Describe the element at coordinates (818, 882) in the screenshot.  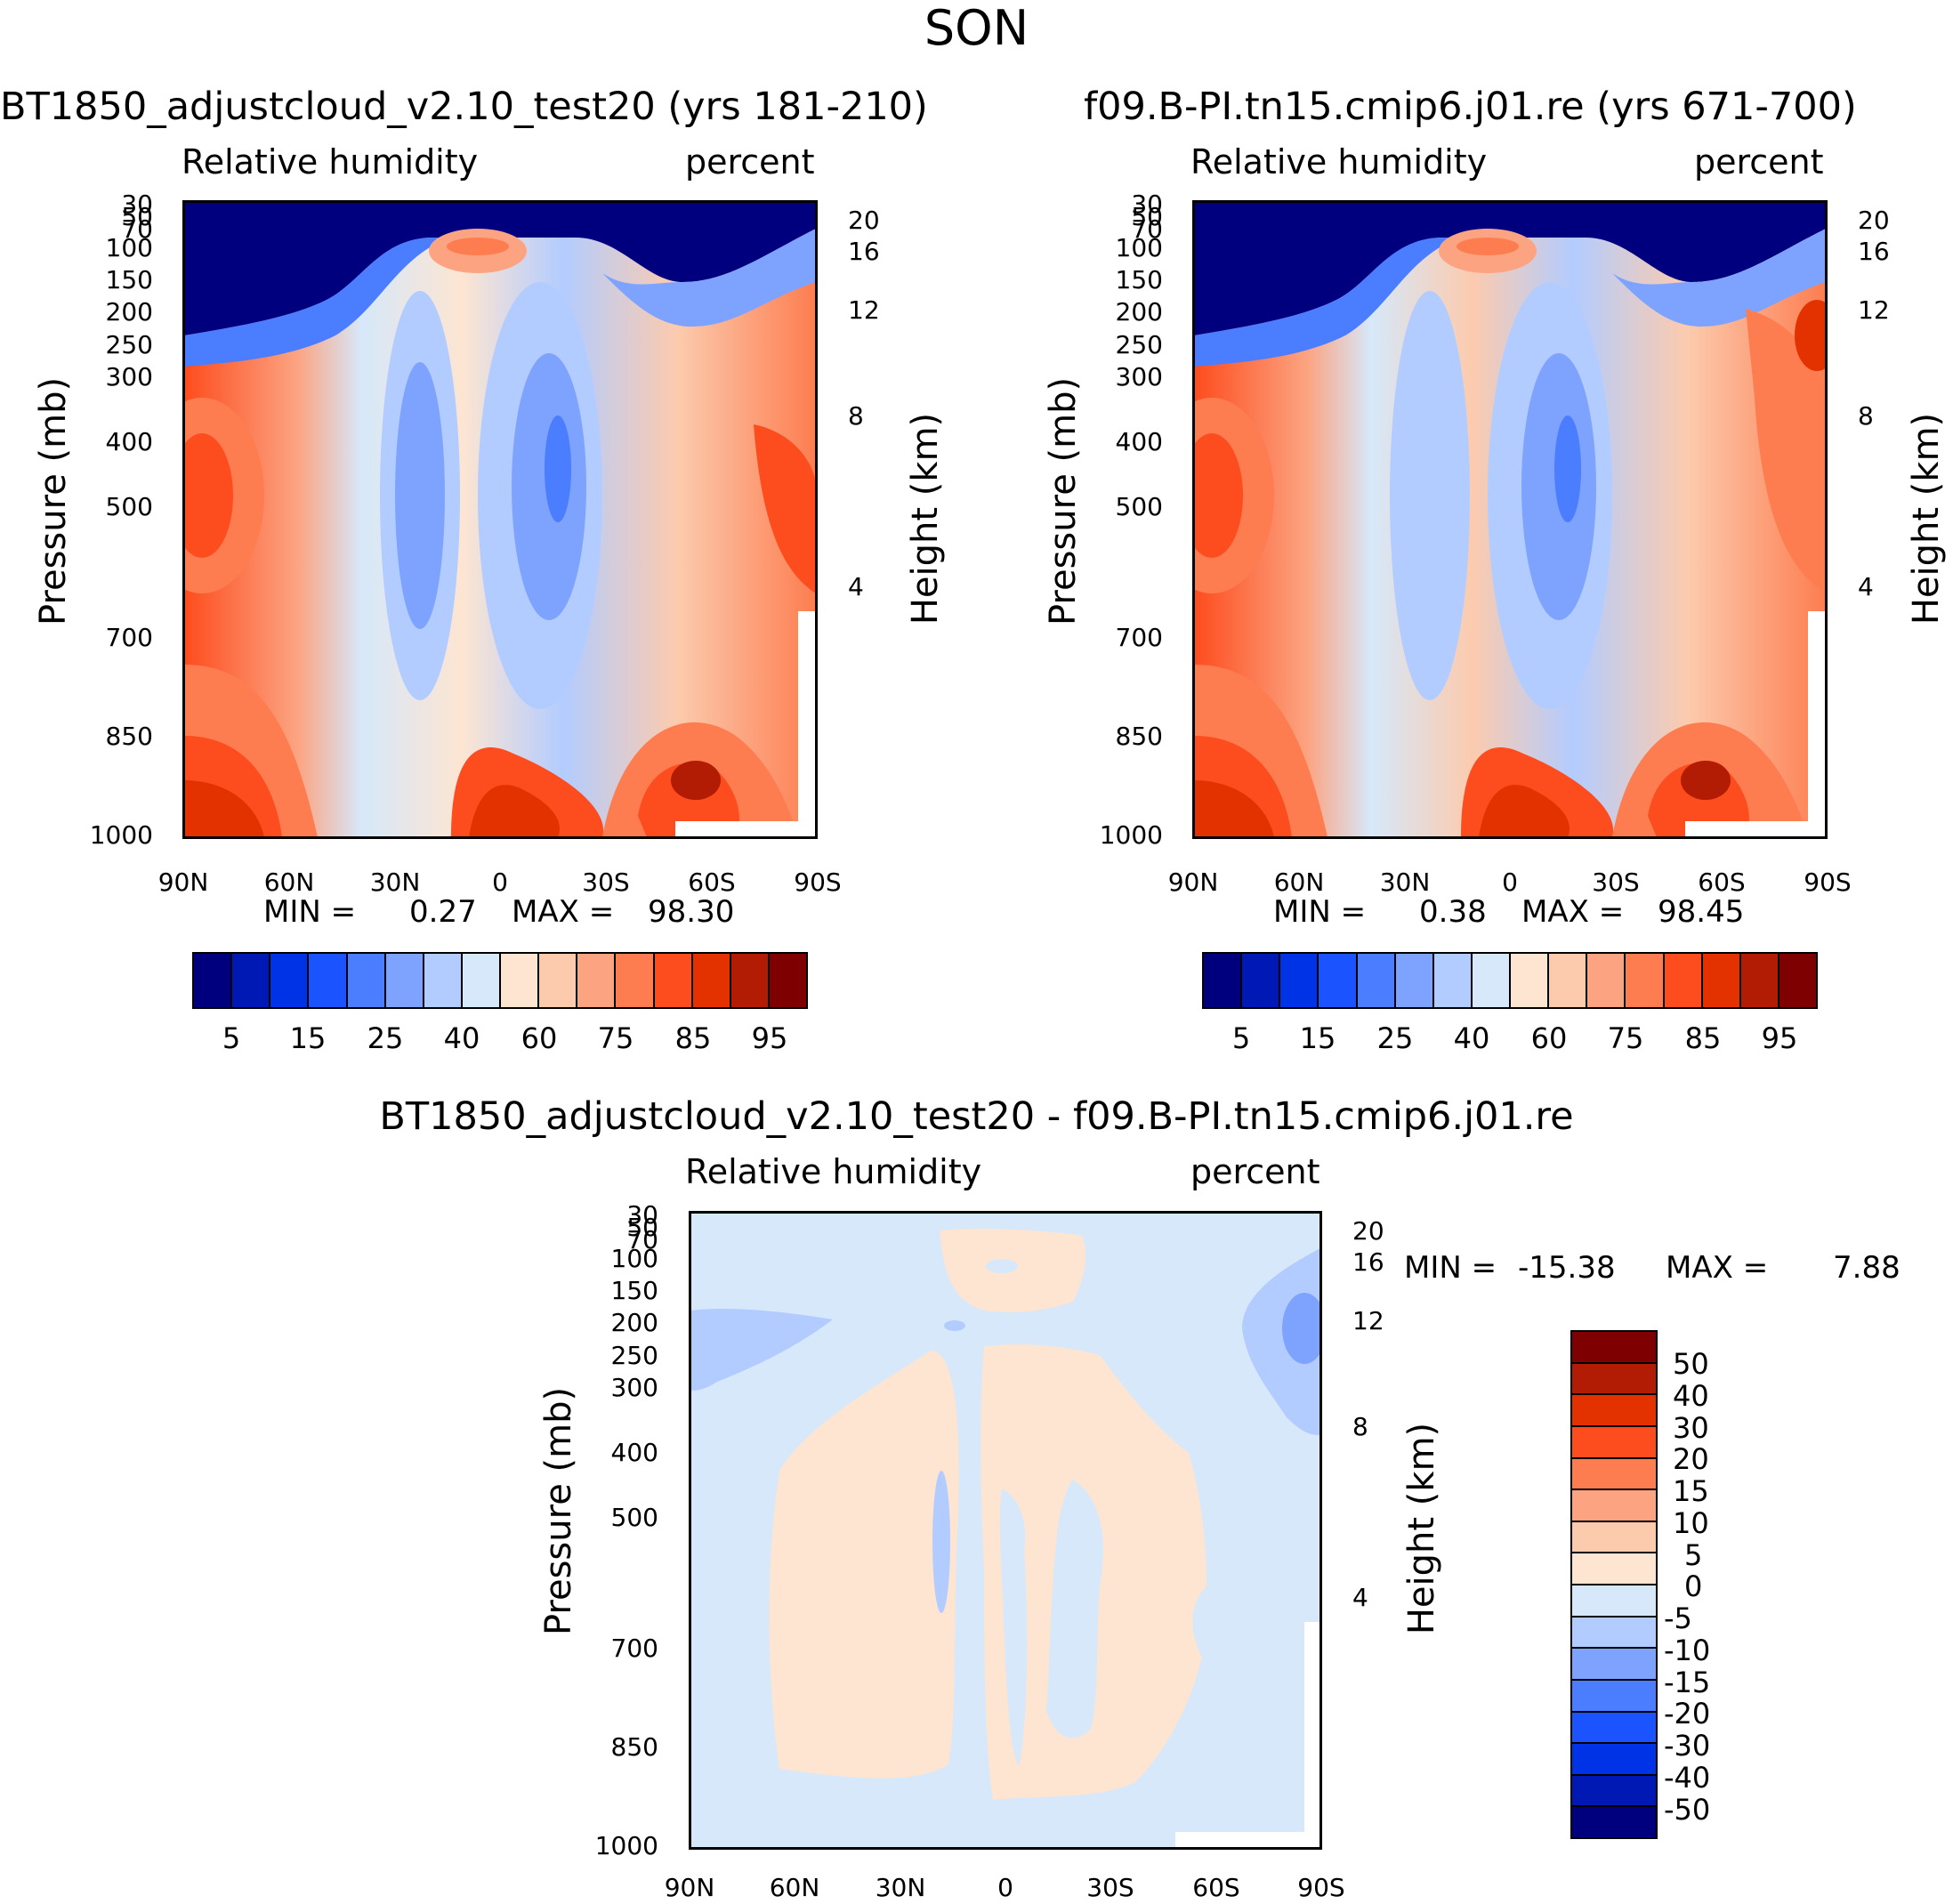
I see `panel1-xtick: 90S` at that location.